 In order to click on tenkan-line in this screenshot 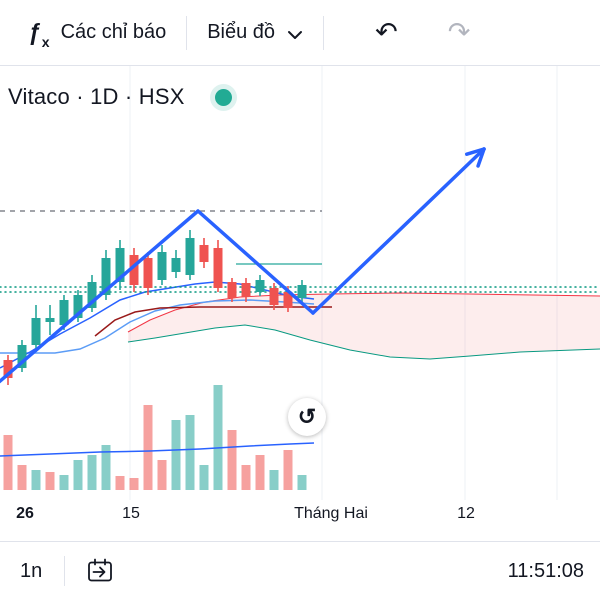, I will do `click(157, 325)`.